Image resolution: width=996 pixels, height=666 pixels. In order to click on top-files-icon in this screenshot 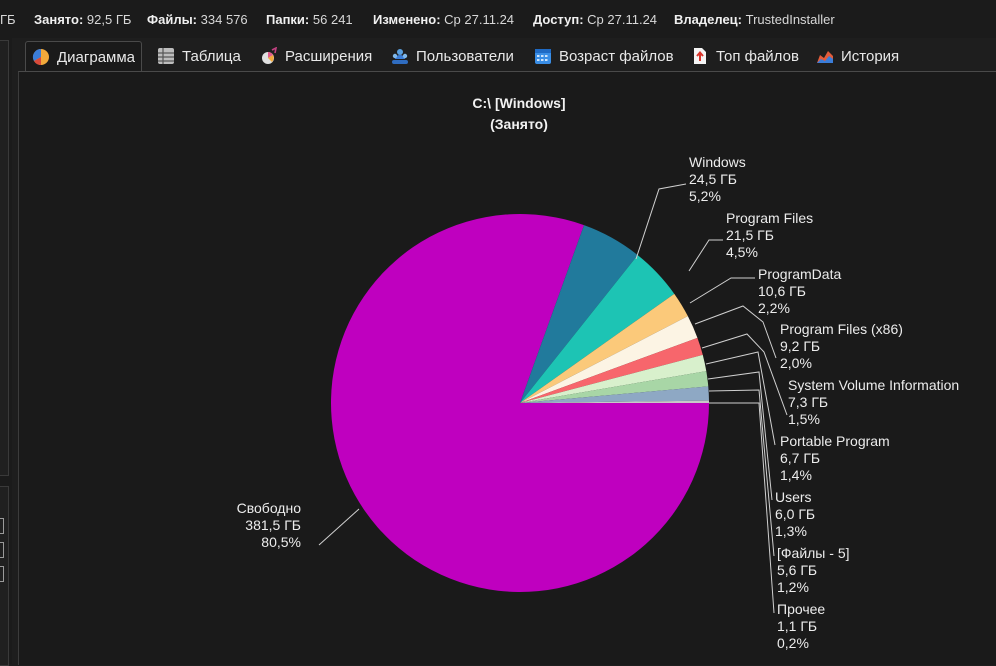, I will do `click(700, 56)`.